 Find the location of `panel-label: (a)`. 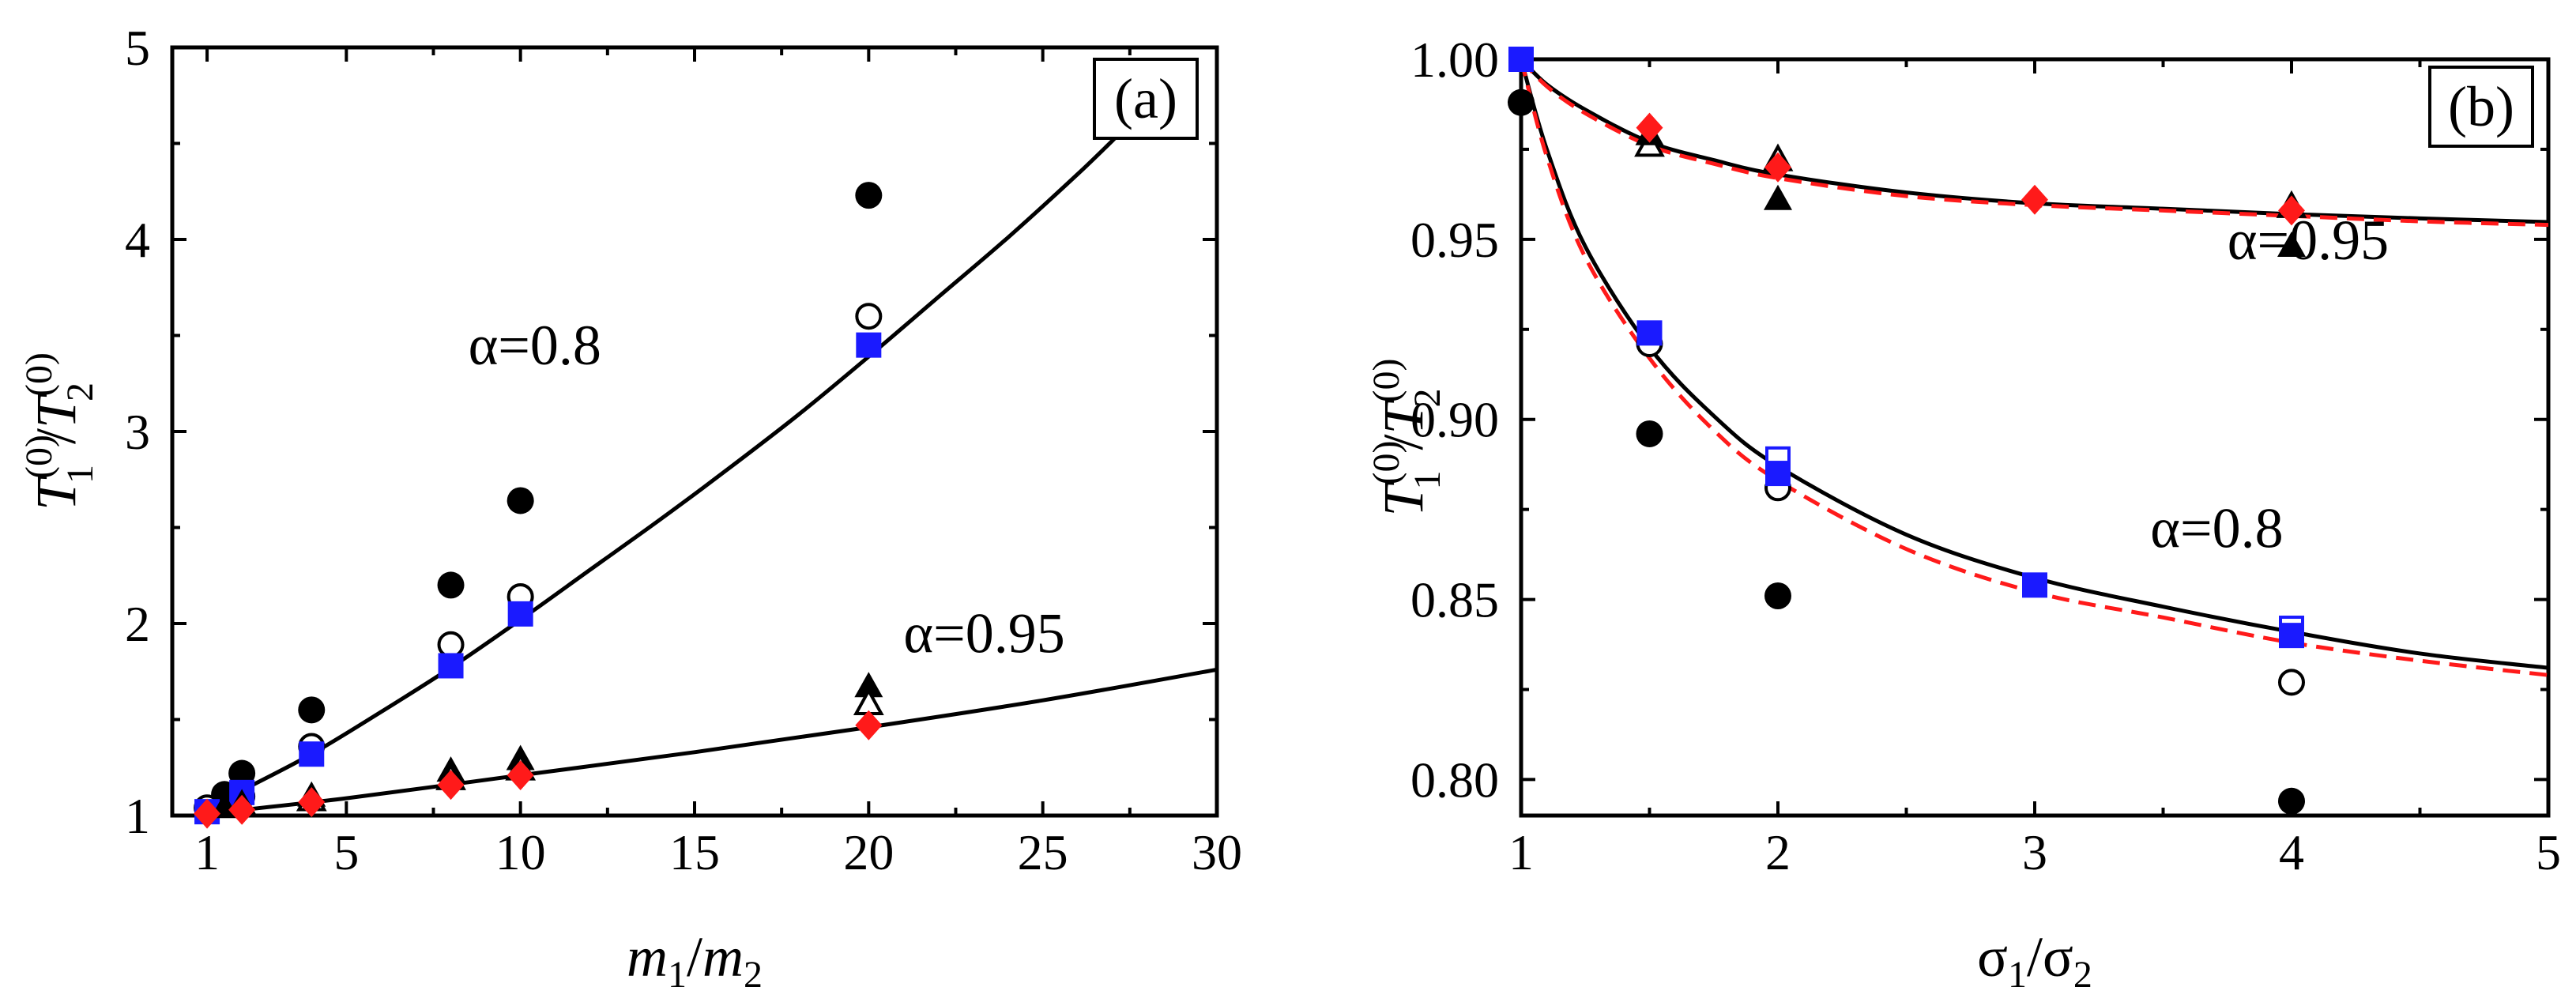

panel-label: (a) is located at coordinates (1145, 98).